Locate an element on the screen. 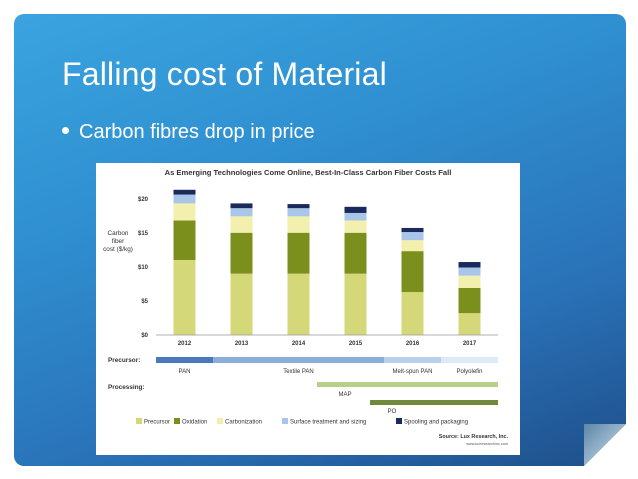 This screenshot has width=638, height=479. x-axis-labels: 2012 2013 2014 2015 2016 2017 is located at coordinates (327, 344).